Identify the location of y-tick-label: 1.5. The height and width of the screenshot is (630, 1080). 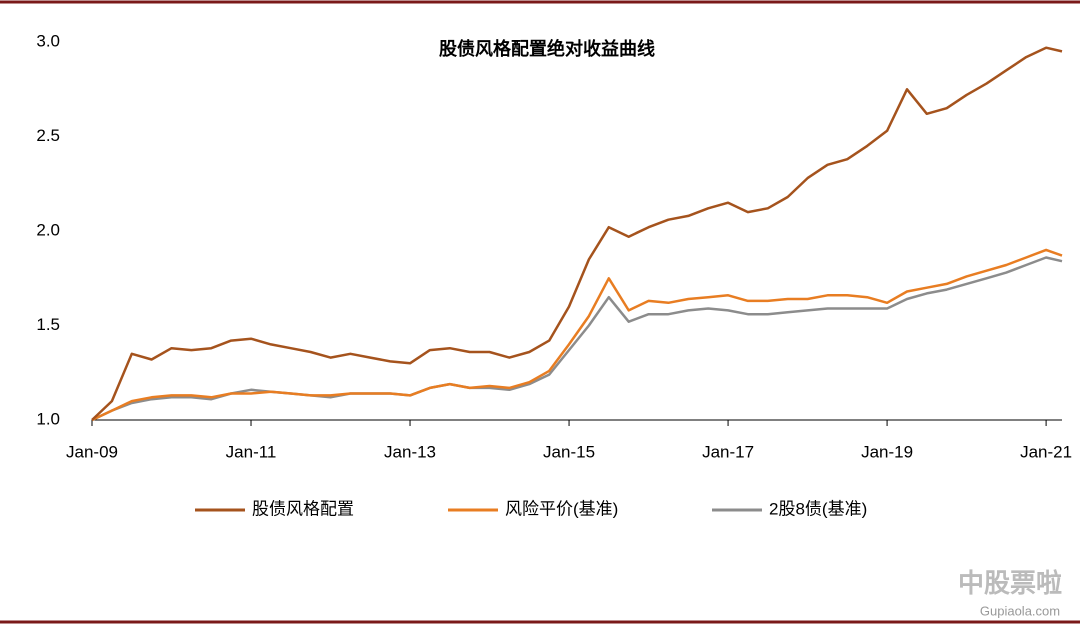
(48, 324).